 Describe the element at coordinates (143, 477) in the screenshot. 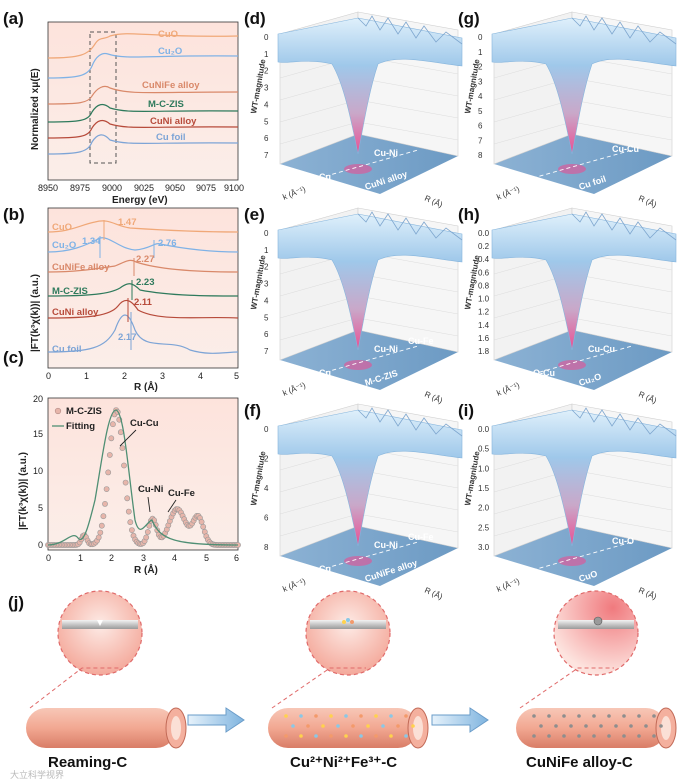

I see `fitting-line` at that location.